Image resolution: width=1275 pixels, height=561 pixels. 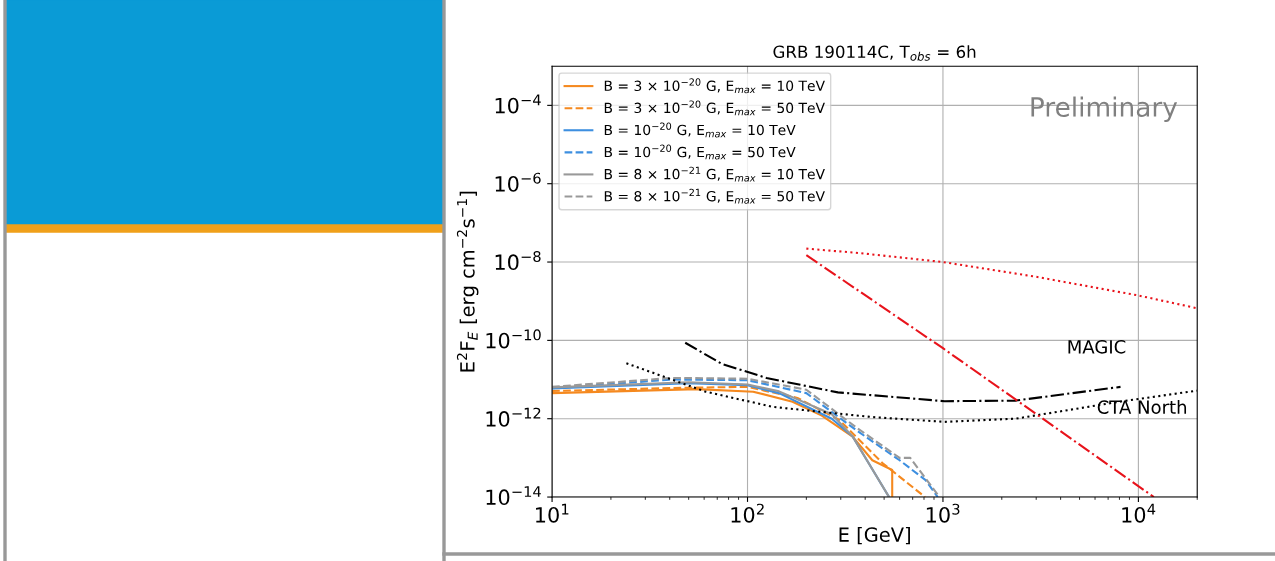 I want to click on legend-label: B = 8 × 10$^{−21}$ G, E$_{max}$ = 10 TeV, so click(x=714, y=174).